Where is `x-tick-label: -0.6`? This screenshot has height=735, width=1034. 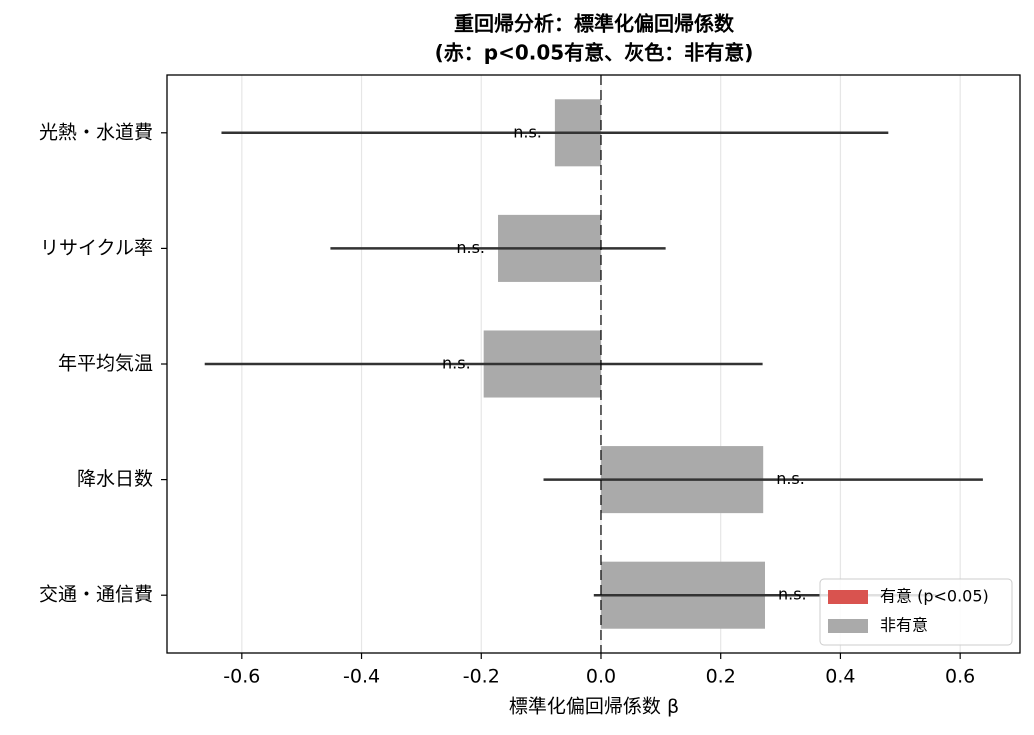 x-tick-label: -0.6 is located at coordinates (241, 677).